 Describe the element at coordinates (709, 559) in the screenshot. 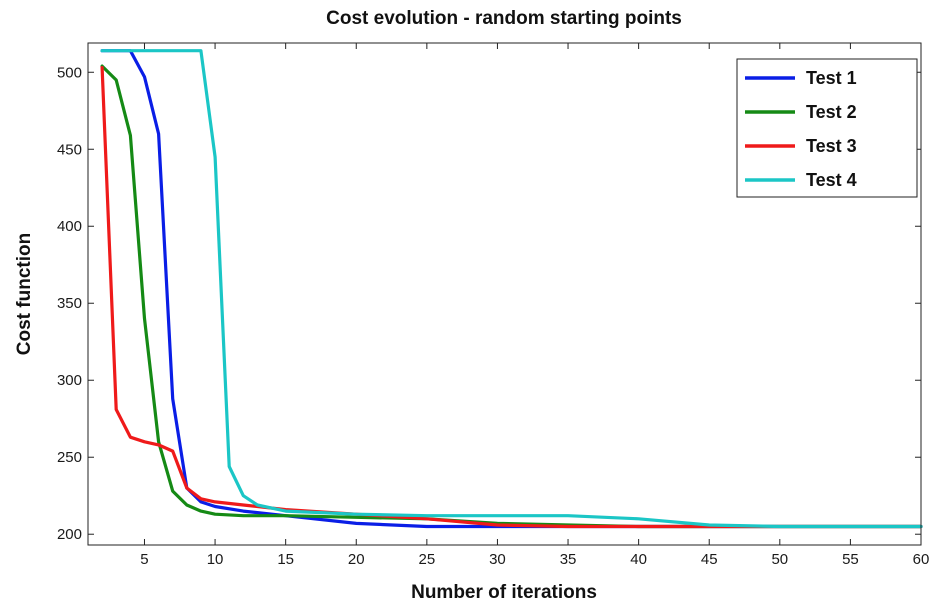

I see `x-tick-label: 45` at that location.